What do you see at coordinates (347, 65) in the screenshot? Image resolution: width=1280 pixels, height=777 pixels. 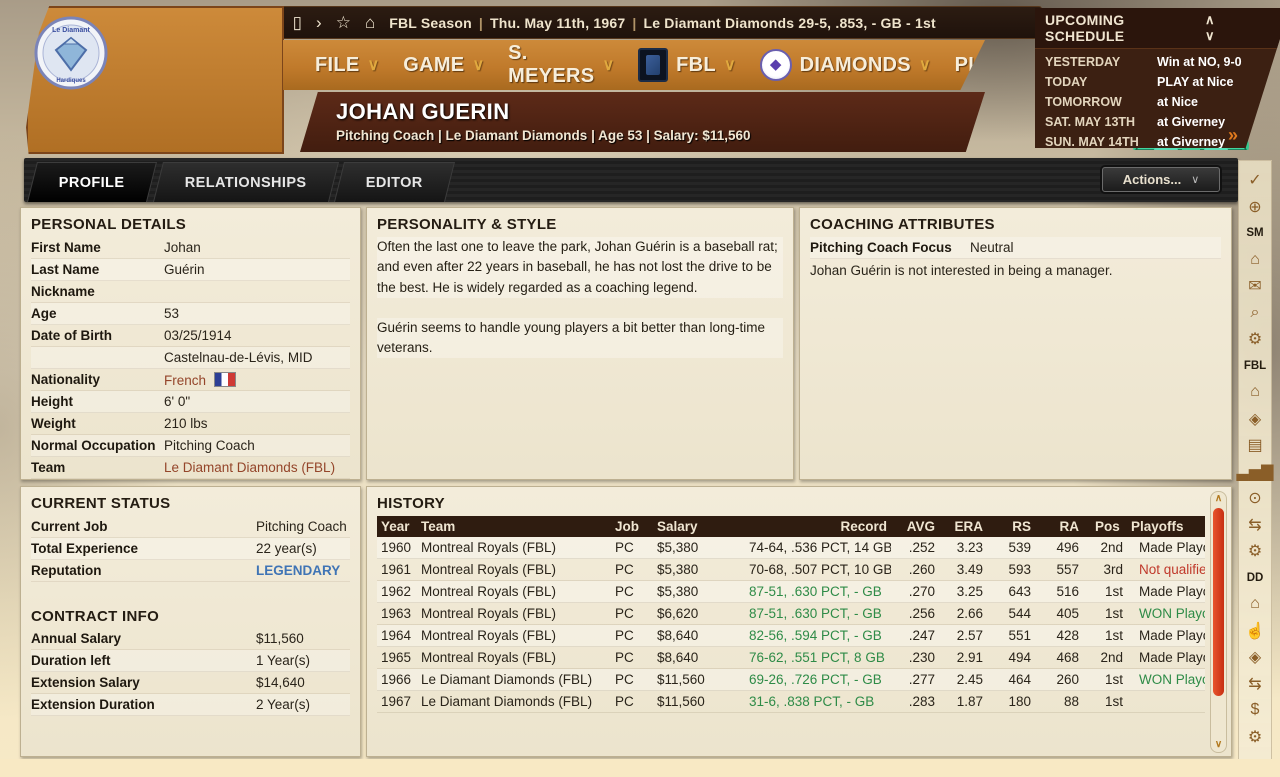 I see `menu-file: FILE ∨` at bounding box center [347, 65].